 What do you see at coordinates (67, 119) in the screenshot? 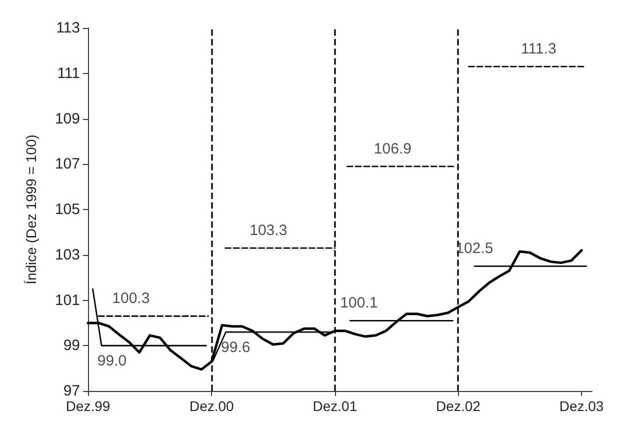
I see `y-tick-label: 109` at bounding box center [67, 119].